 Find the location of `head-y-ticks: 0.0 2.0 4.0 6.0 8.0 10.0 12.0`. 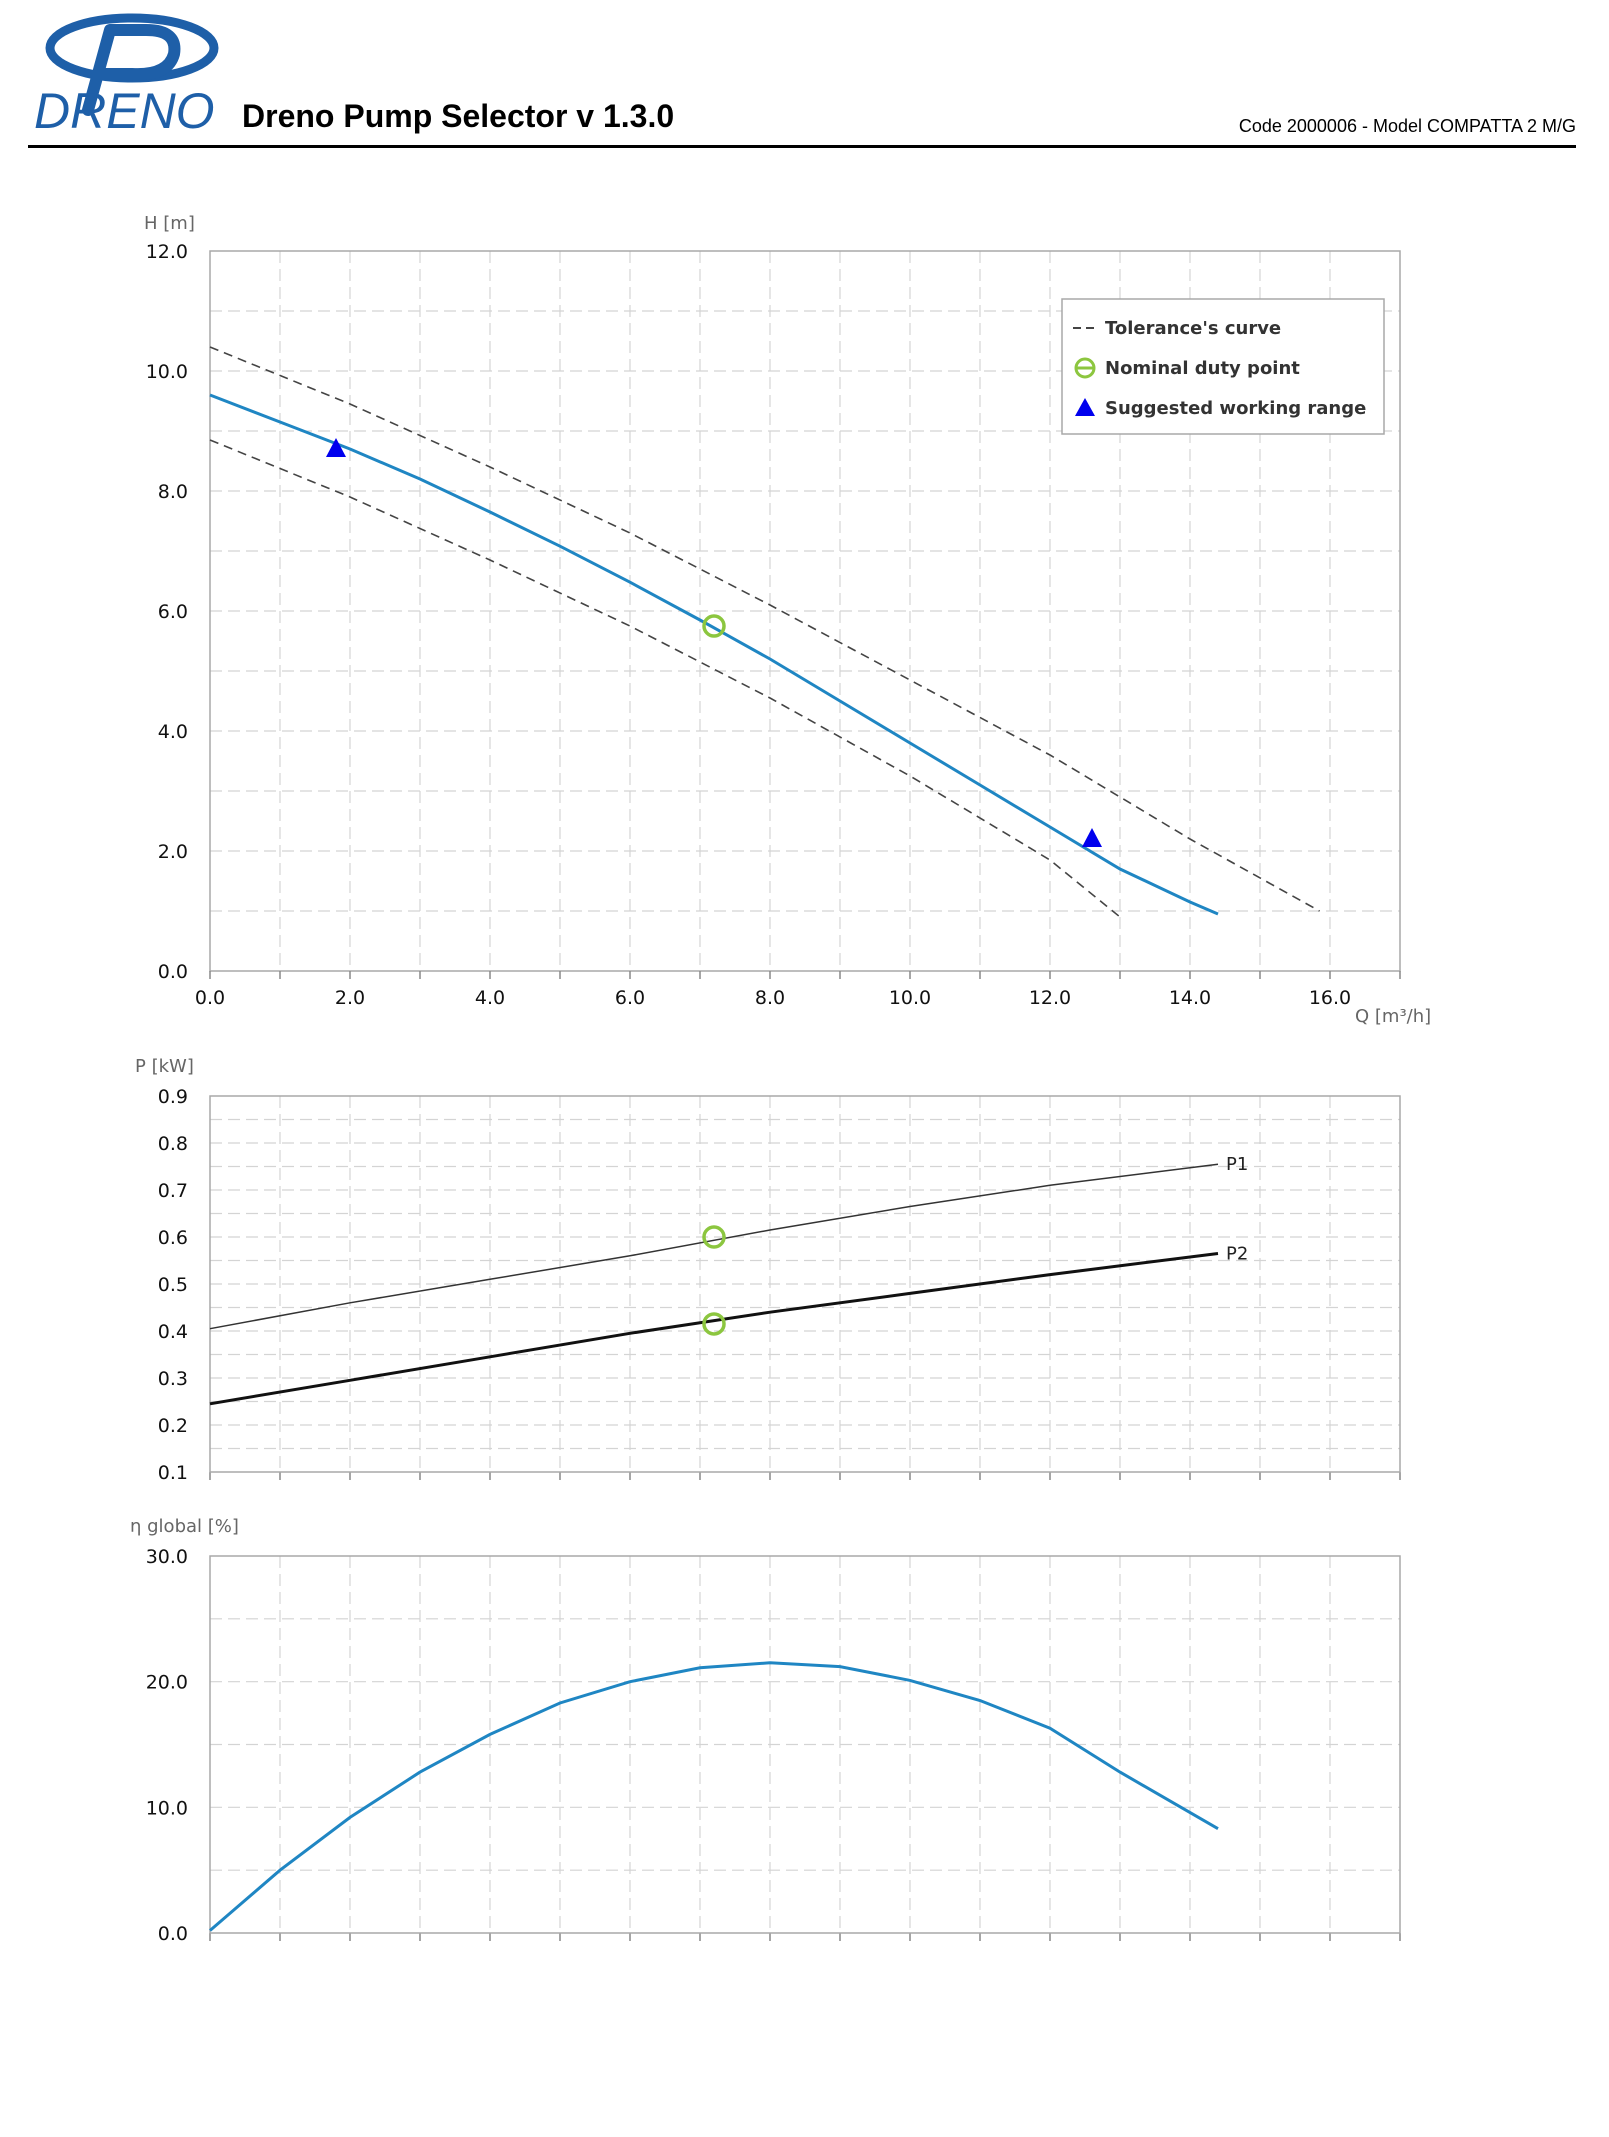

head-y-ticks: 0.0 2.0 4.0 6.0 8.0 10.0 12.0 is located at coordinates (167, 612).